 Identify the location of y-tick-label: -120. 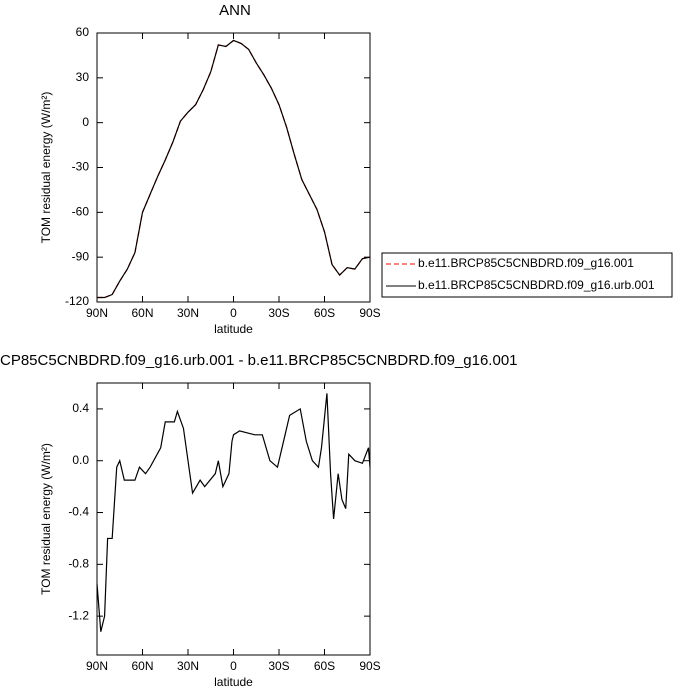
(77, 301).